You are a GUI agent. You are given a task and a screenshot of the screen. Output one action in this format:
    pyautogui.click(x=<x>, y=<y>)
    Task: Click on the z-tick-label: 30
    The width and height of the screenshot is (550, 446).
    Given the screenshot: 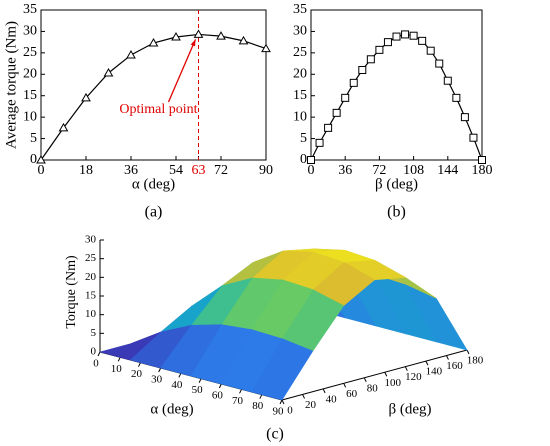 What is the action you would take?
    pyautogui.click(x=91, y=240)
    